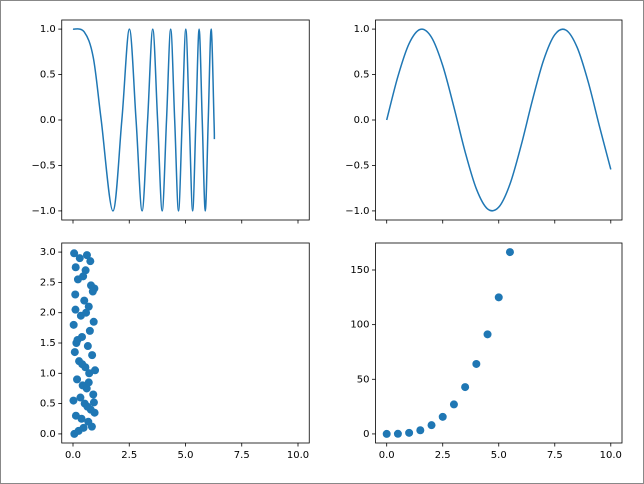 This screenshot has width=644, height=484. I want to click on y-tick-label: 2.0, so click(48, 313).